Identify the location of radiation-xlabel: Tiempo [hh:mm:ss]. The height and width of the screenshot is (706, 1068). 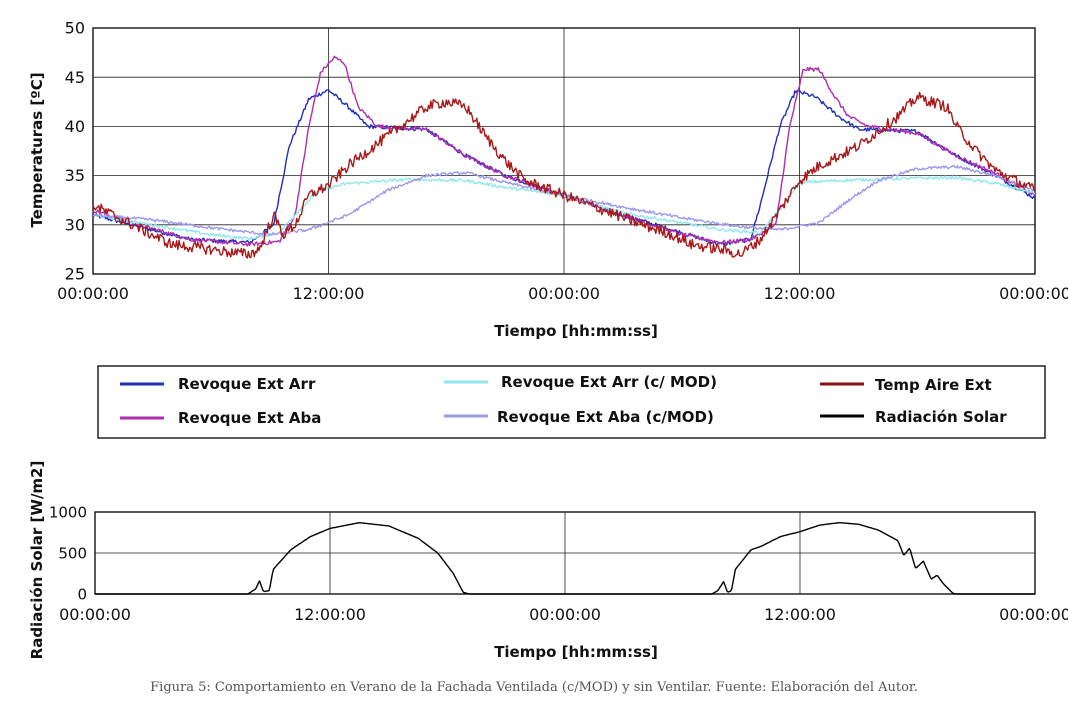
(576, 652).